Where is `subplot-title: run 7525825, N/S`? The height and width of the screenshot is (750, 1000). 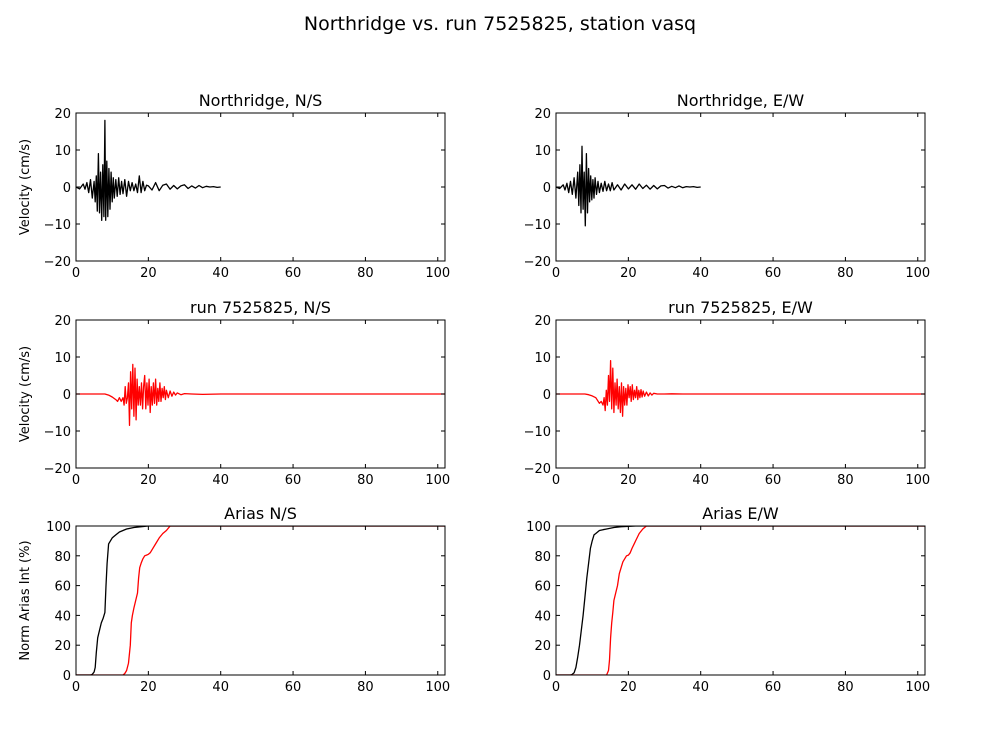 subplot-title: run 7525825, N/S is located at coordinates (260, 307).